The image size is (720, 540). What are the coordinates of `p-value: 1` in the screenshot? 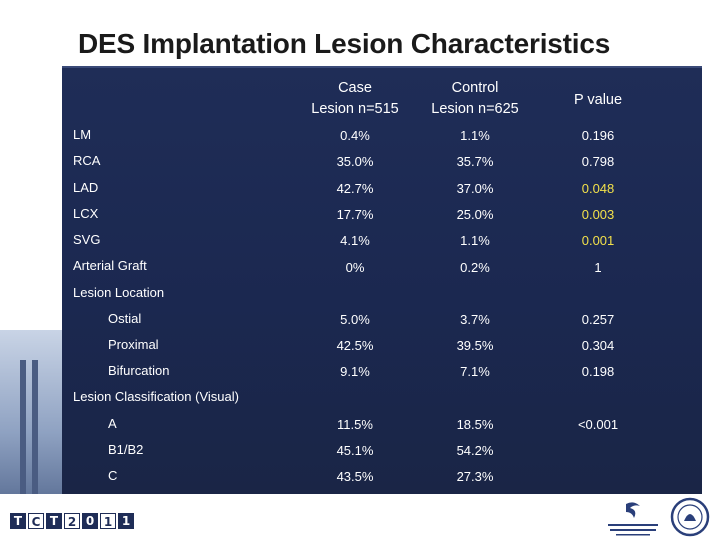 It's located at (598, 267).